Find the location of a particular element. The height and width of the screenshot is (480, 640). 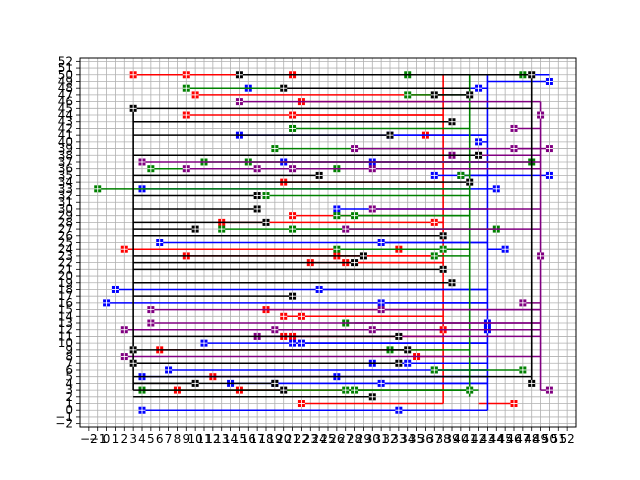

y-tick-label: 9 is located at coordinates (69, 350).